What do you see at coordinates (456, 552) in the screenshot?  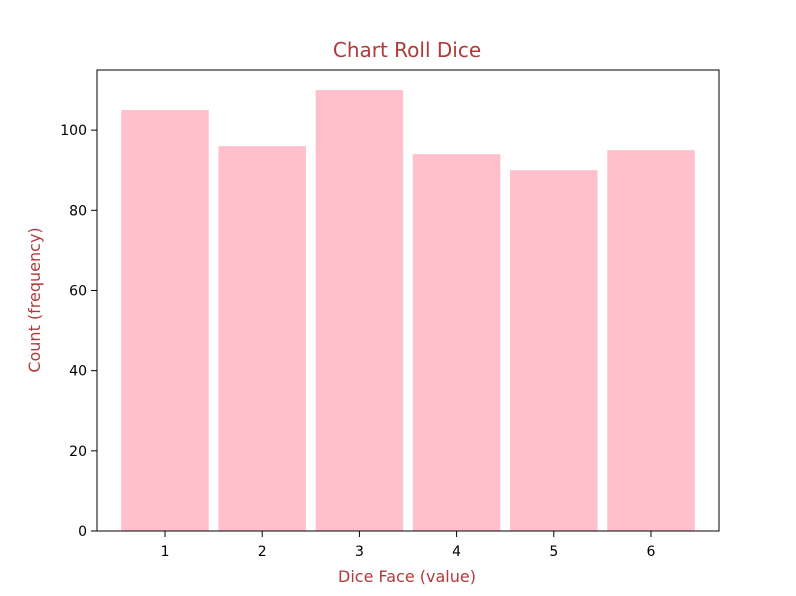 I see `x-tick-label: 4` at bounding box center [456, 552].